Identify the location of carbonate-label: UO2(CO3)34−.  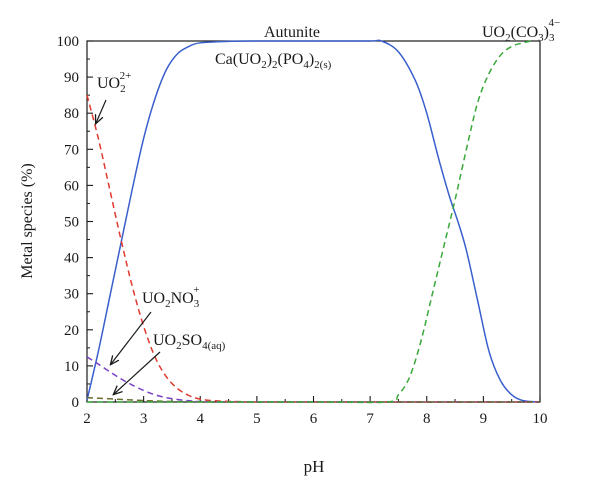
(521, 30).